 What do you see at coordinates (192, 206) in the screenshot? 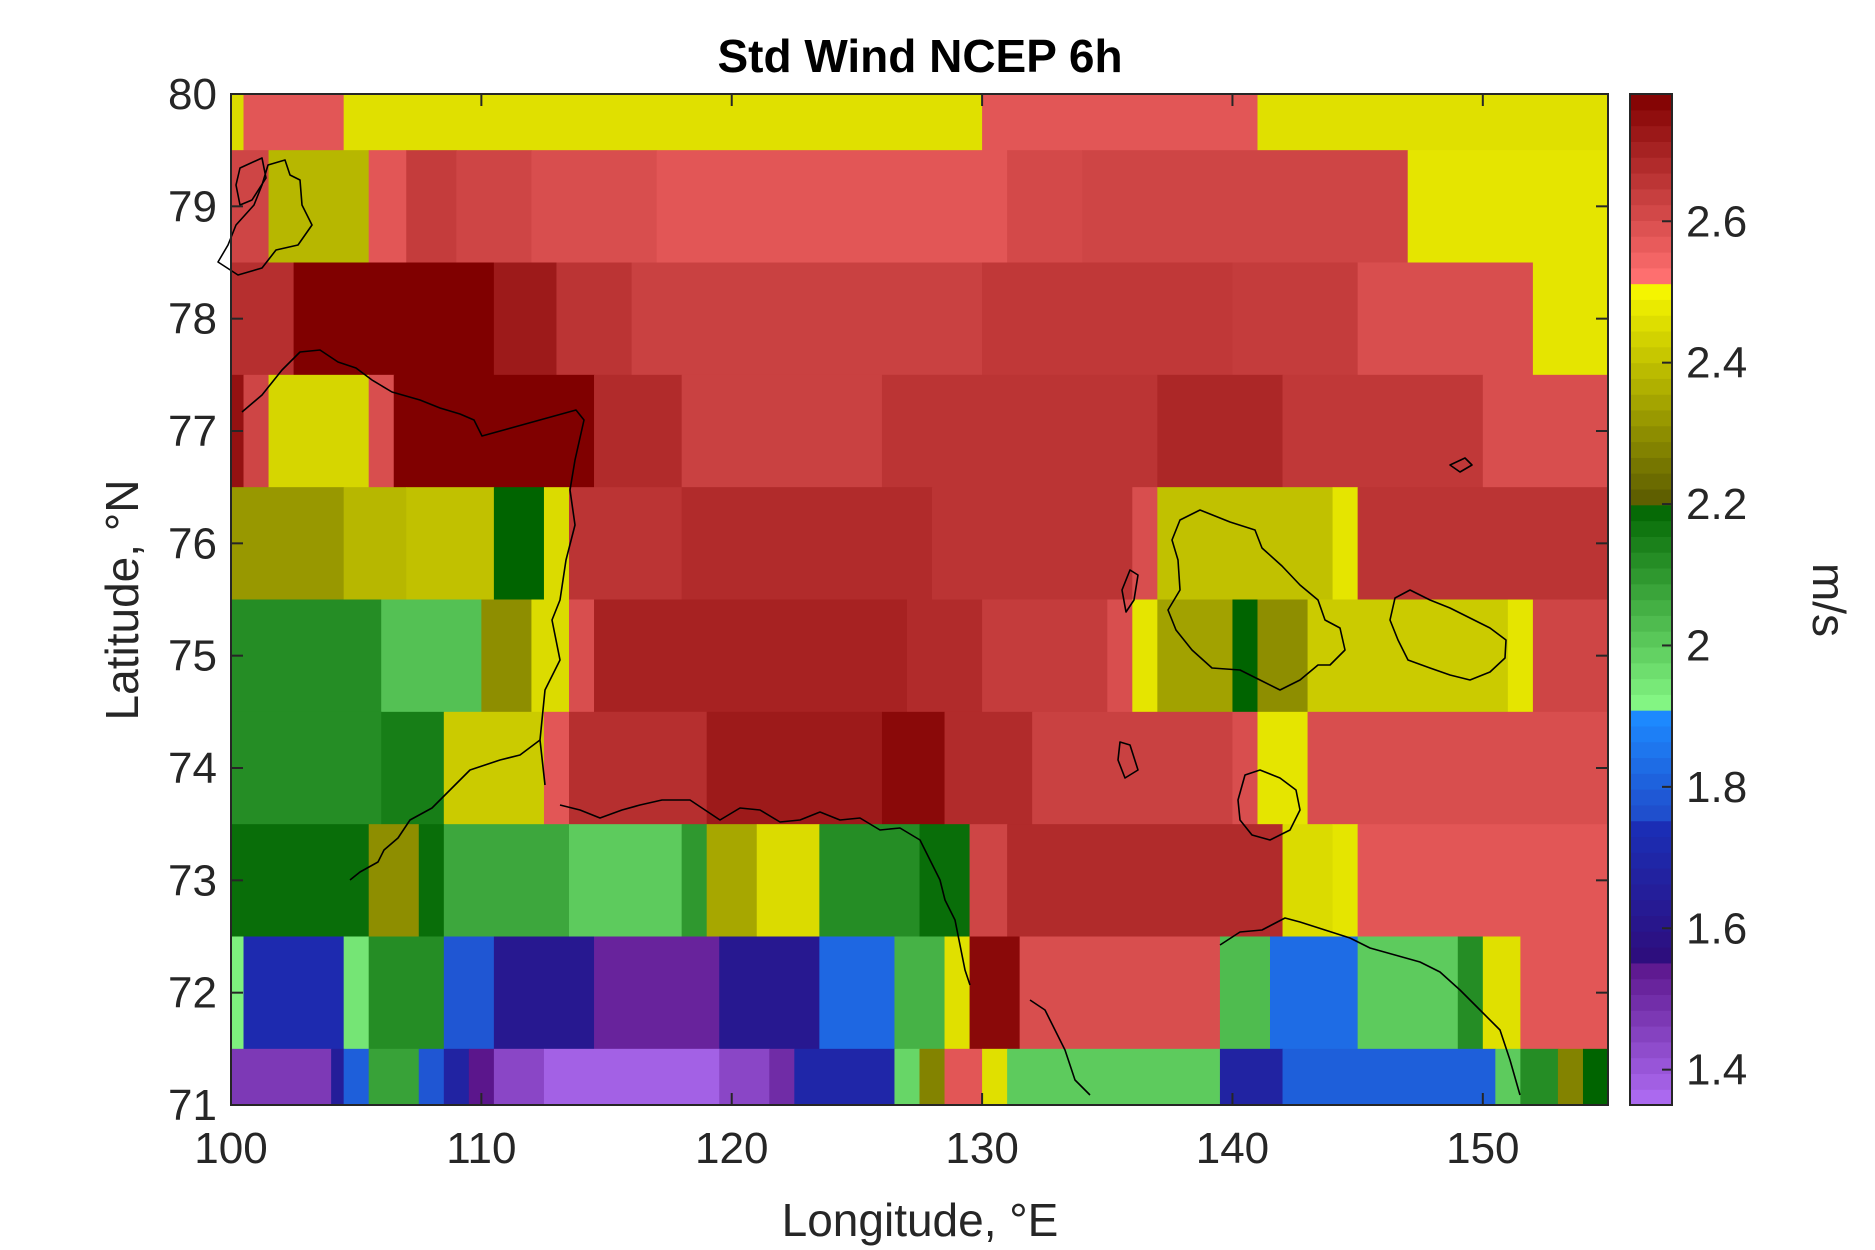
I see `y-tick-label: 79` at bounding box center [192, 206].